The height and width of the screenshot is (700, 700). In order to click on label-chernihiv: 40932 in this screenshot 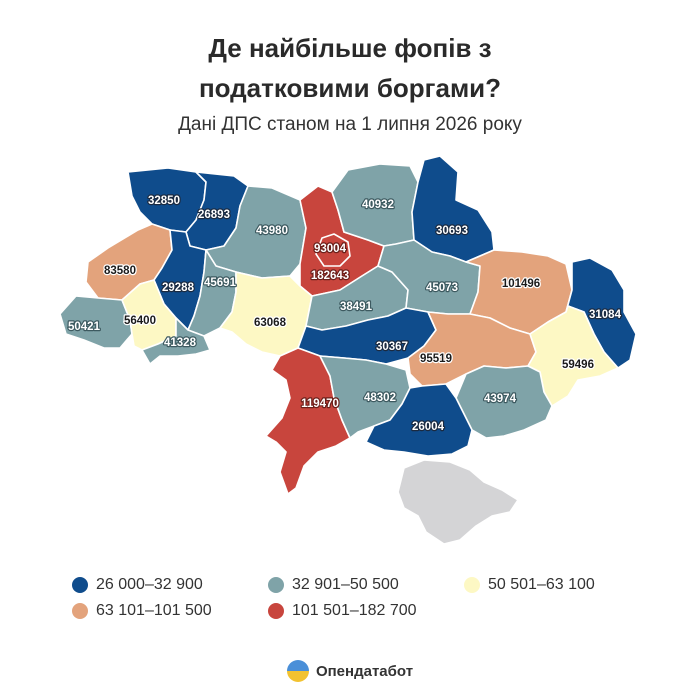, I will do `click(378, 205)`.